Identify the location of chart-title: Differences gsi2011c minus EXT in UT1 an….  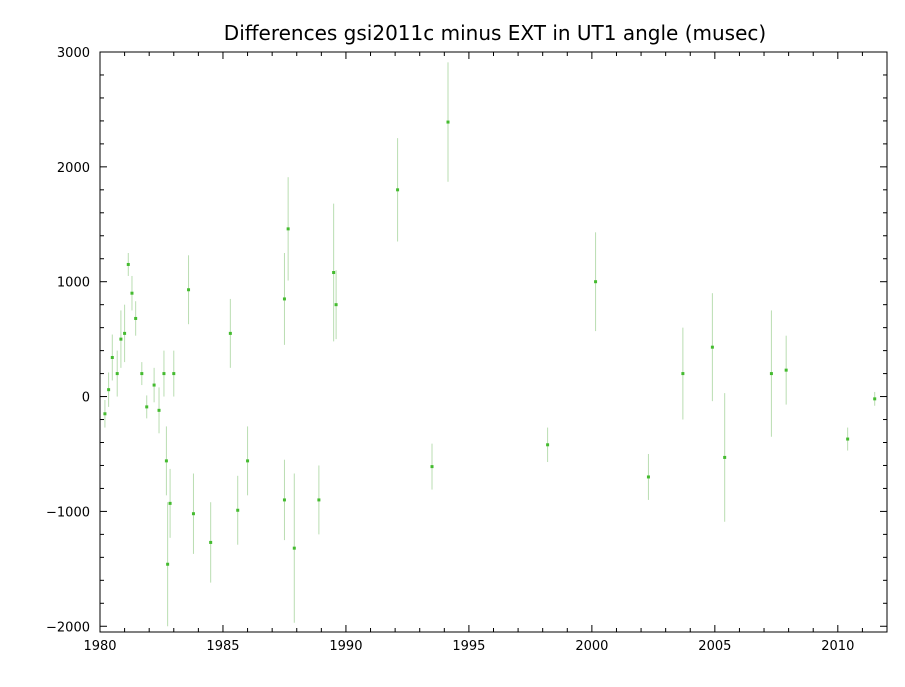
(495, 33).